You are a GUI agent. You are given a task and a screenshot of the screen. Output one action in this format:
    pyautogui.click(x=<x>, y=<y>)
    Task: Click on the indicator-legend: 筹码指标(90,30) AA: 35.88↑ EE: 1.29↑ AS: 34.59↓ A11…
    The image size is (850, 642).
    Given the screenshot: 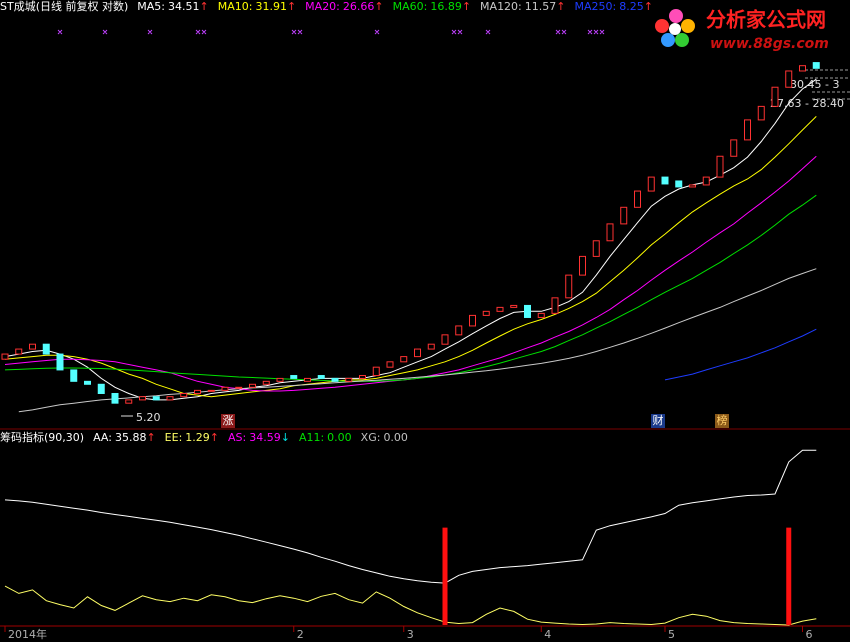 What is the action you would take?
    pyautogui.click(x=204, y=437)
    